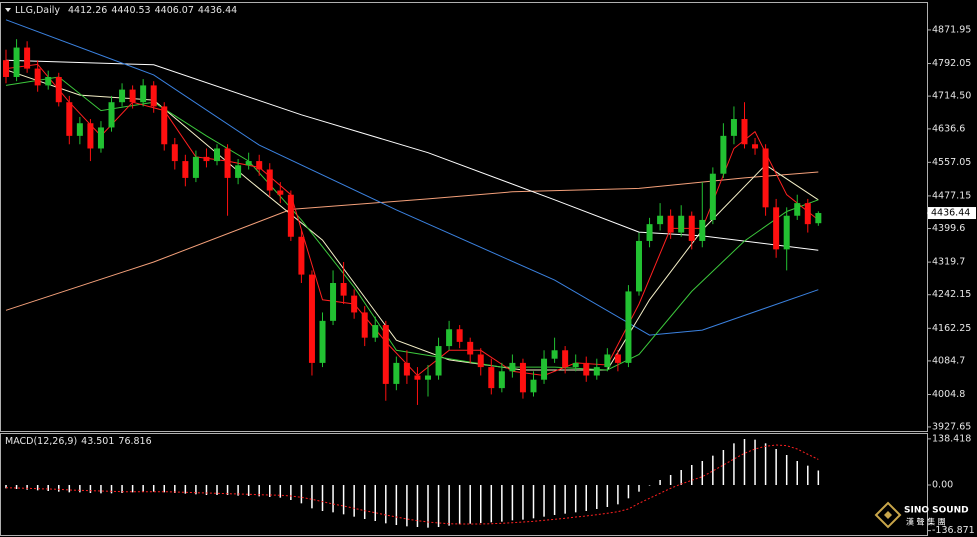  I want to click on price-label: 4436.44, so click(950, 213).